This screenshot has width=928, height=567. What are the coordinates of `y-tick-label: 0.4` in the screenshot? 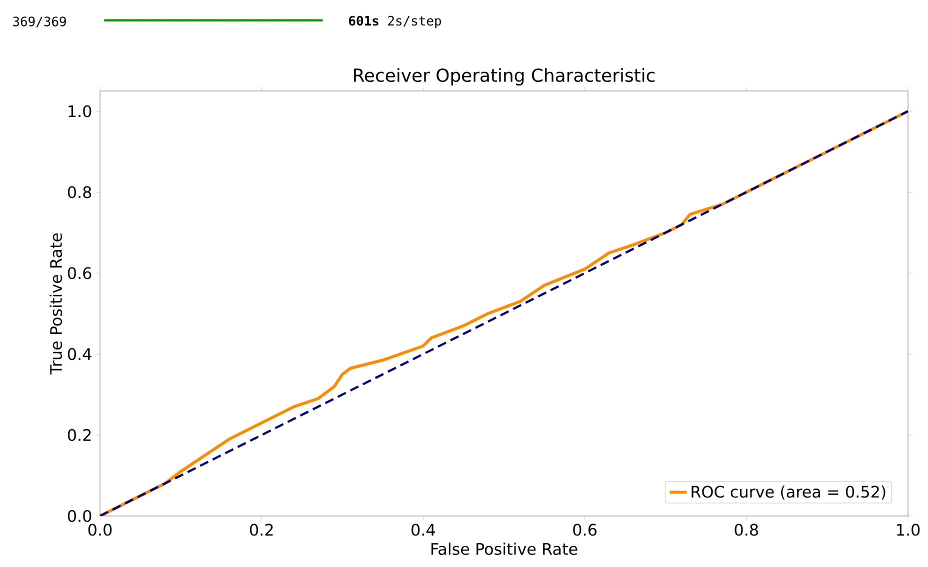 It's located at (80, 354).